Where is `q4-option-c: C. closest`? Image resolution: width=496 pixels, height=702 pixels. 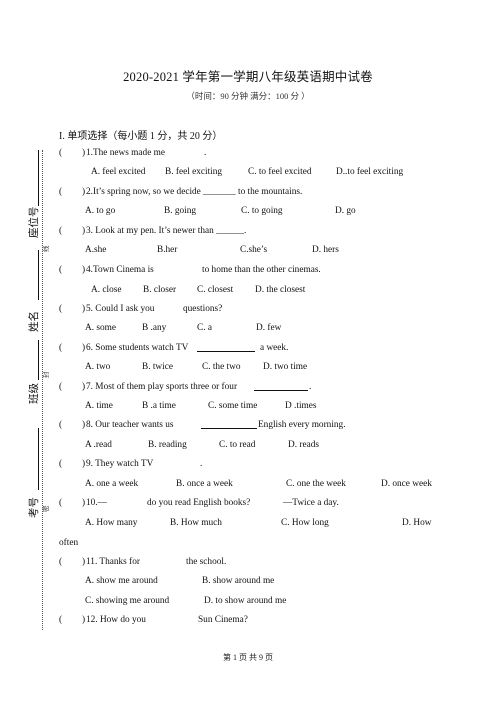
q4-option-c: C. closest is located at coordinates (215, 290).